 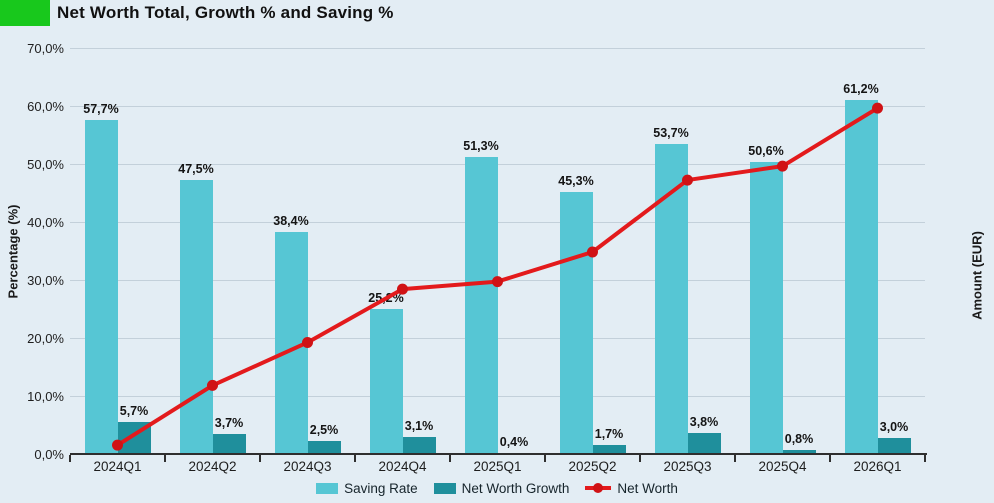 I want to click on bar-value-label: 50,6%, so click(x=766, y=150).